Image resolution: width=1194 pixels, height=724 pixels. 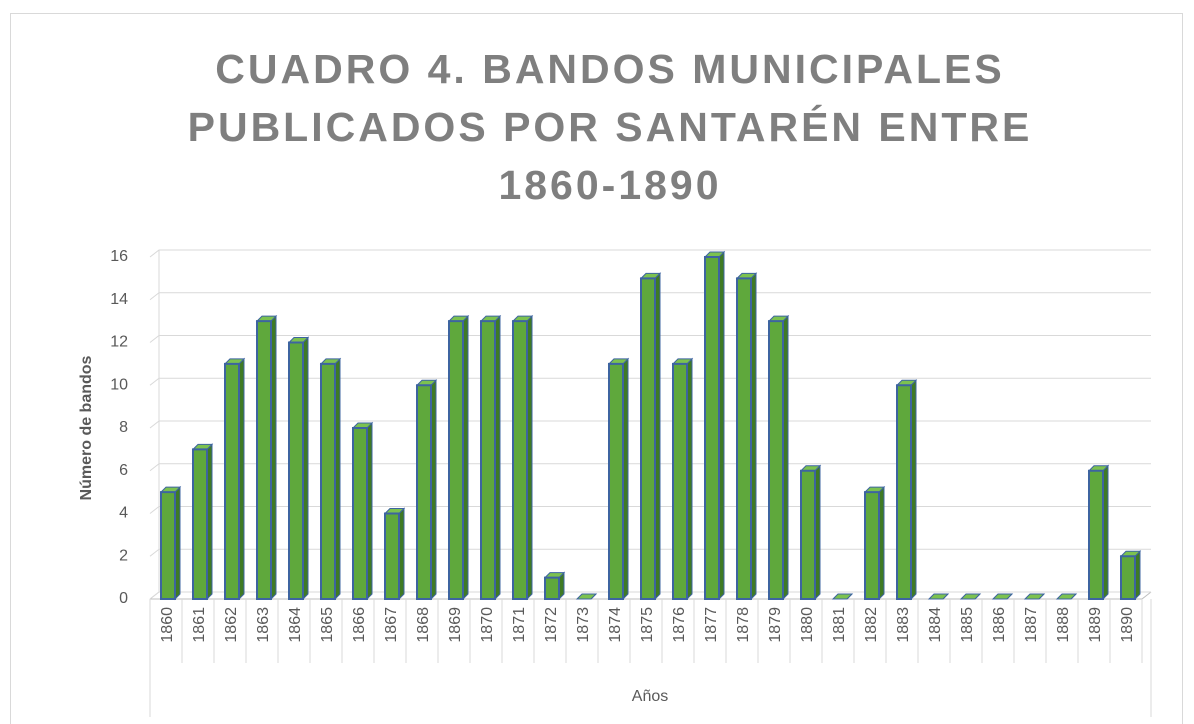 I want to click on x-tick-label: 1866, so click(x=359, y=625).